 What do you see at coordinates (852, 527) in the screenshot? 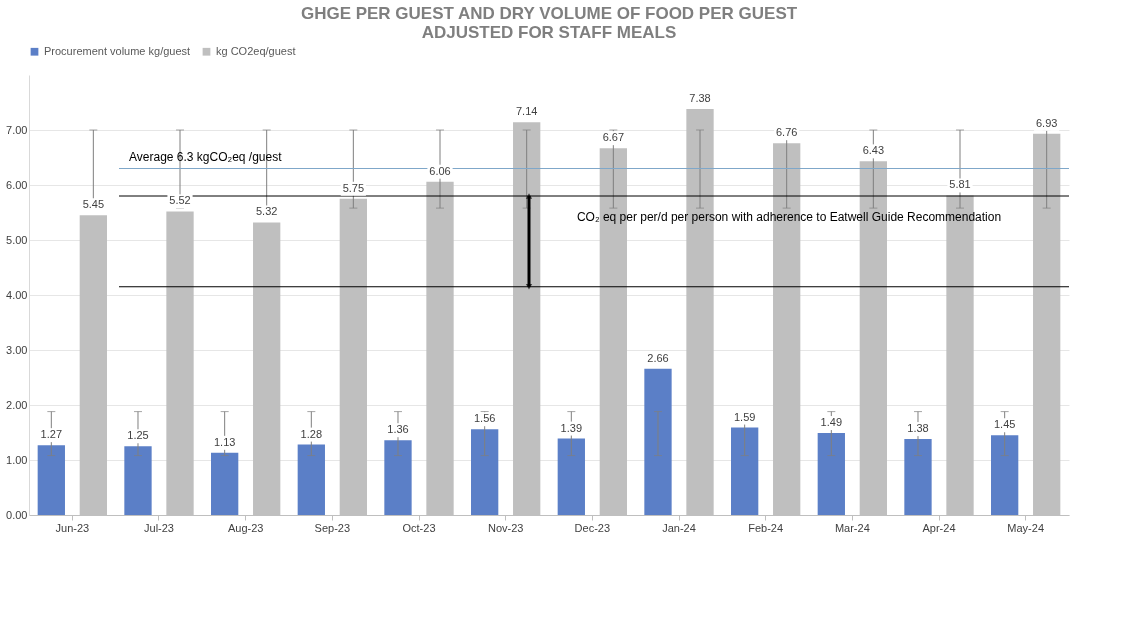
I see `x-tick-label: Mar-24` at bounding box center [852, 527].